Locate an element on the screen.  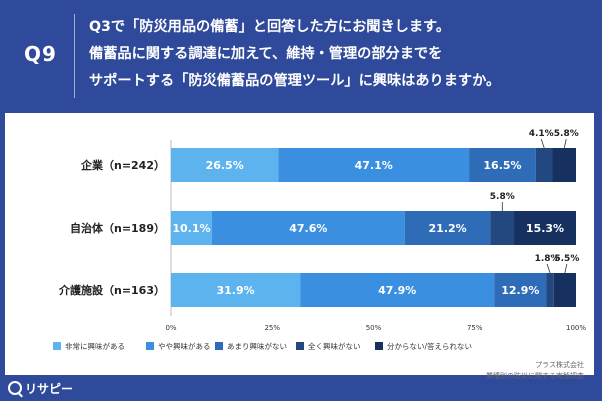
data-label: 31.9% is located at coordinates (236, 290).